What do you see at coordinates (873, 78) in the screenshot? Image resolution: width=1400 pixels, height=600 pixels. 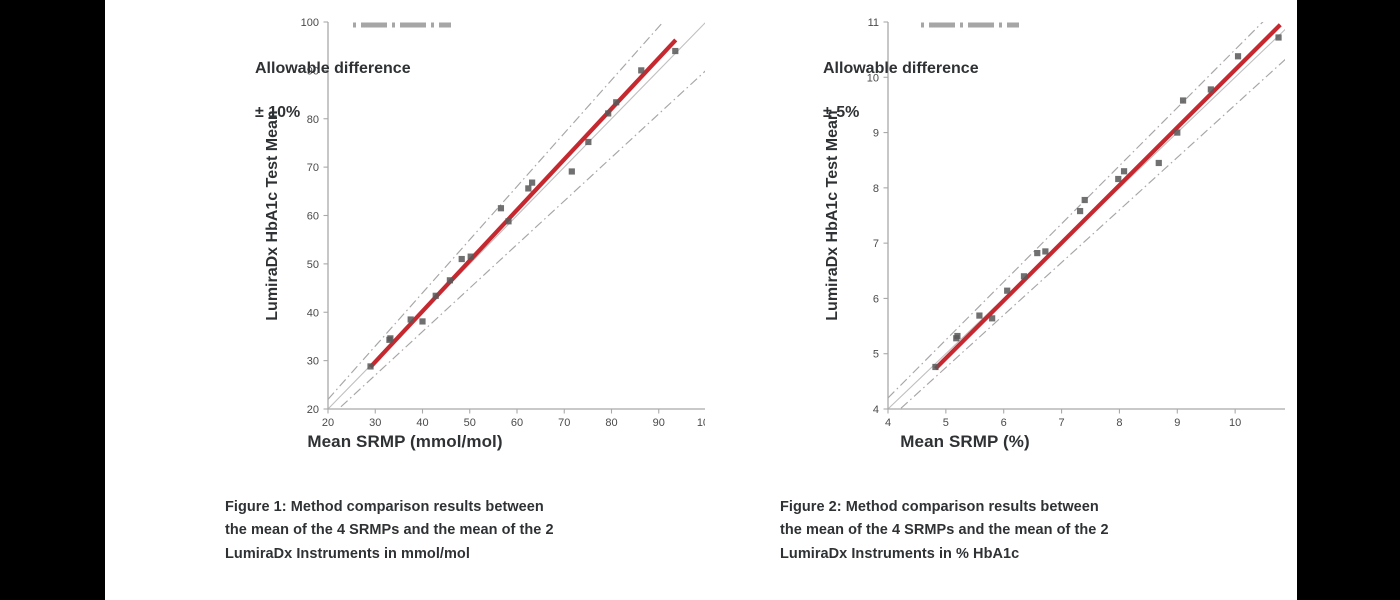 I see `y-axis-tick-label: 10` at bounding box center [873, 78].